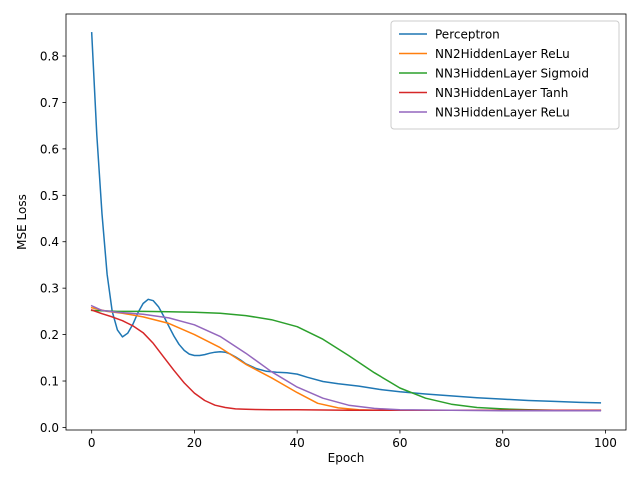 The height and width of the screenshot is (480, 640). What do you see at coordinates (399, 443) in the screenshot?
I see `x-tick-label: 60` at bounding box center [399, 443].